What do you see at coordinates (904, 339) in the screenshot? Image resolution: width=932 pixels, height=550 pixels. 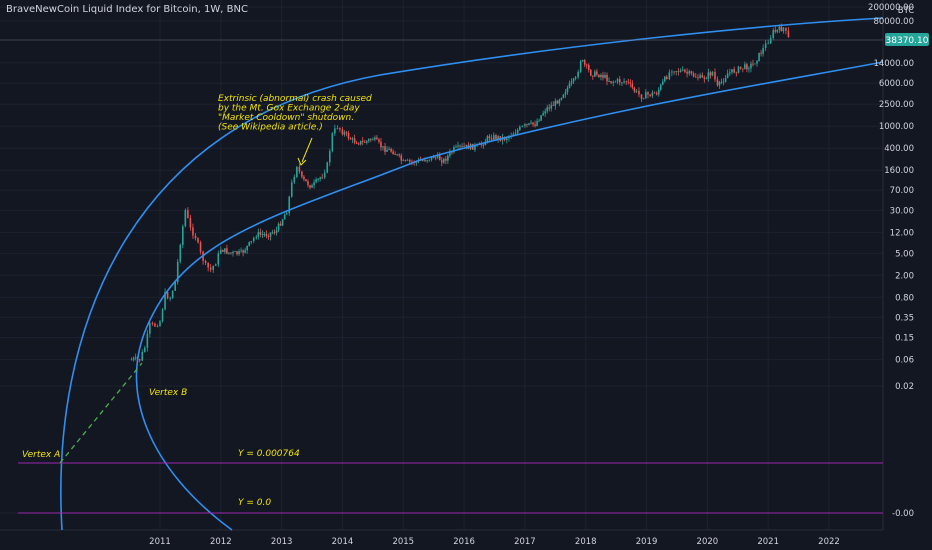 I see `y-tick-label: 0.15` at bounding box center [904, 339].